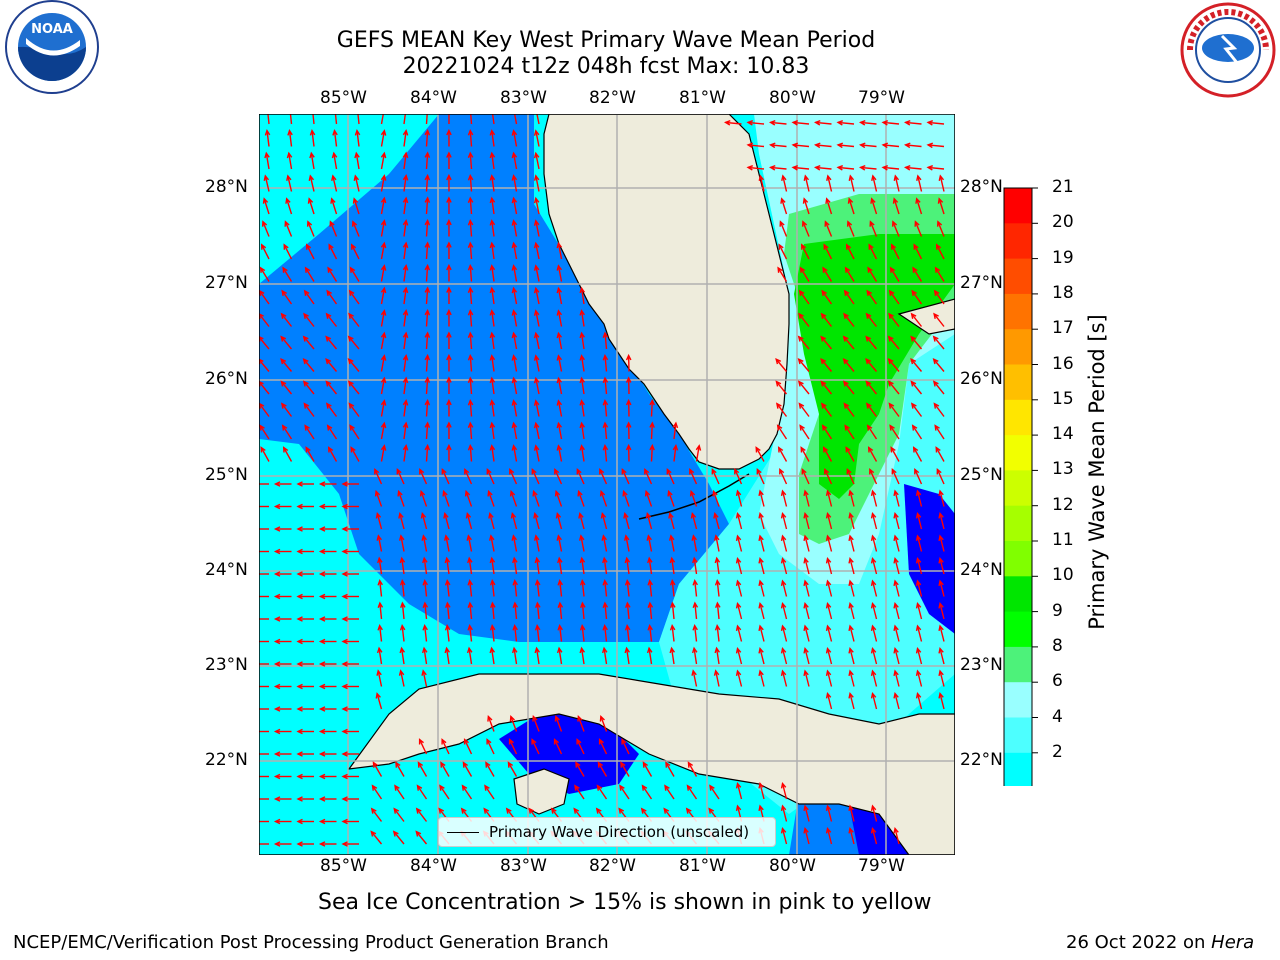 The height and width of the screenshot is (960, 1280). What do you see at coordinates (702, 866) in the screenshot?
I see `longitude-tick-label: 81°W` at bounding box center [702, 866].